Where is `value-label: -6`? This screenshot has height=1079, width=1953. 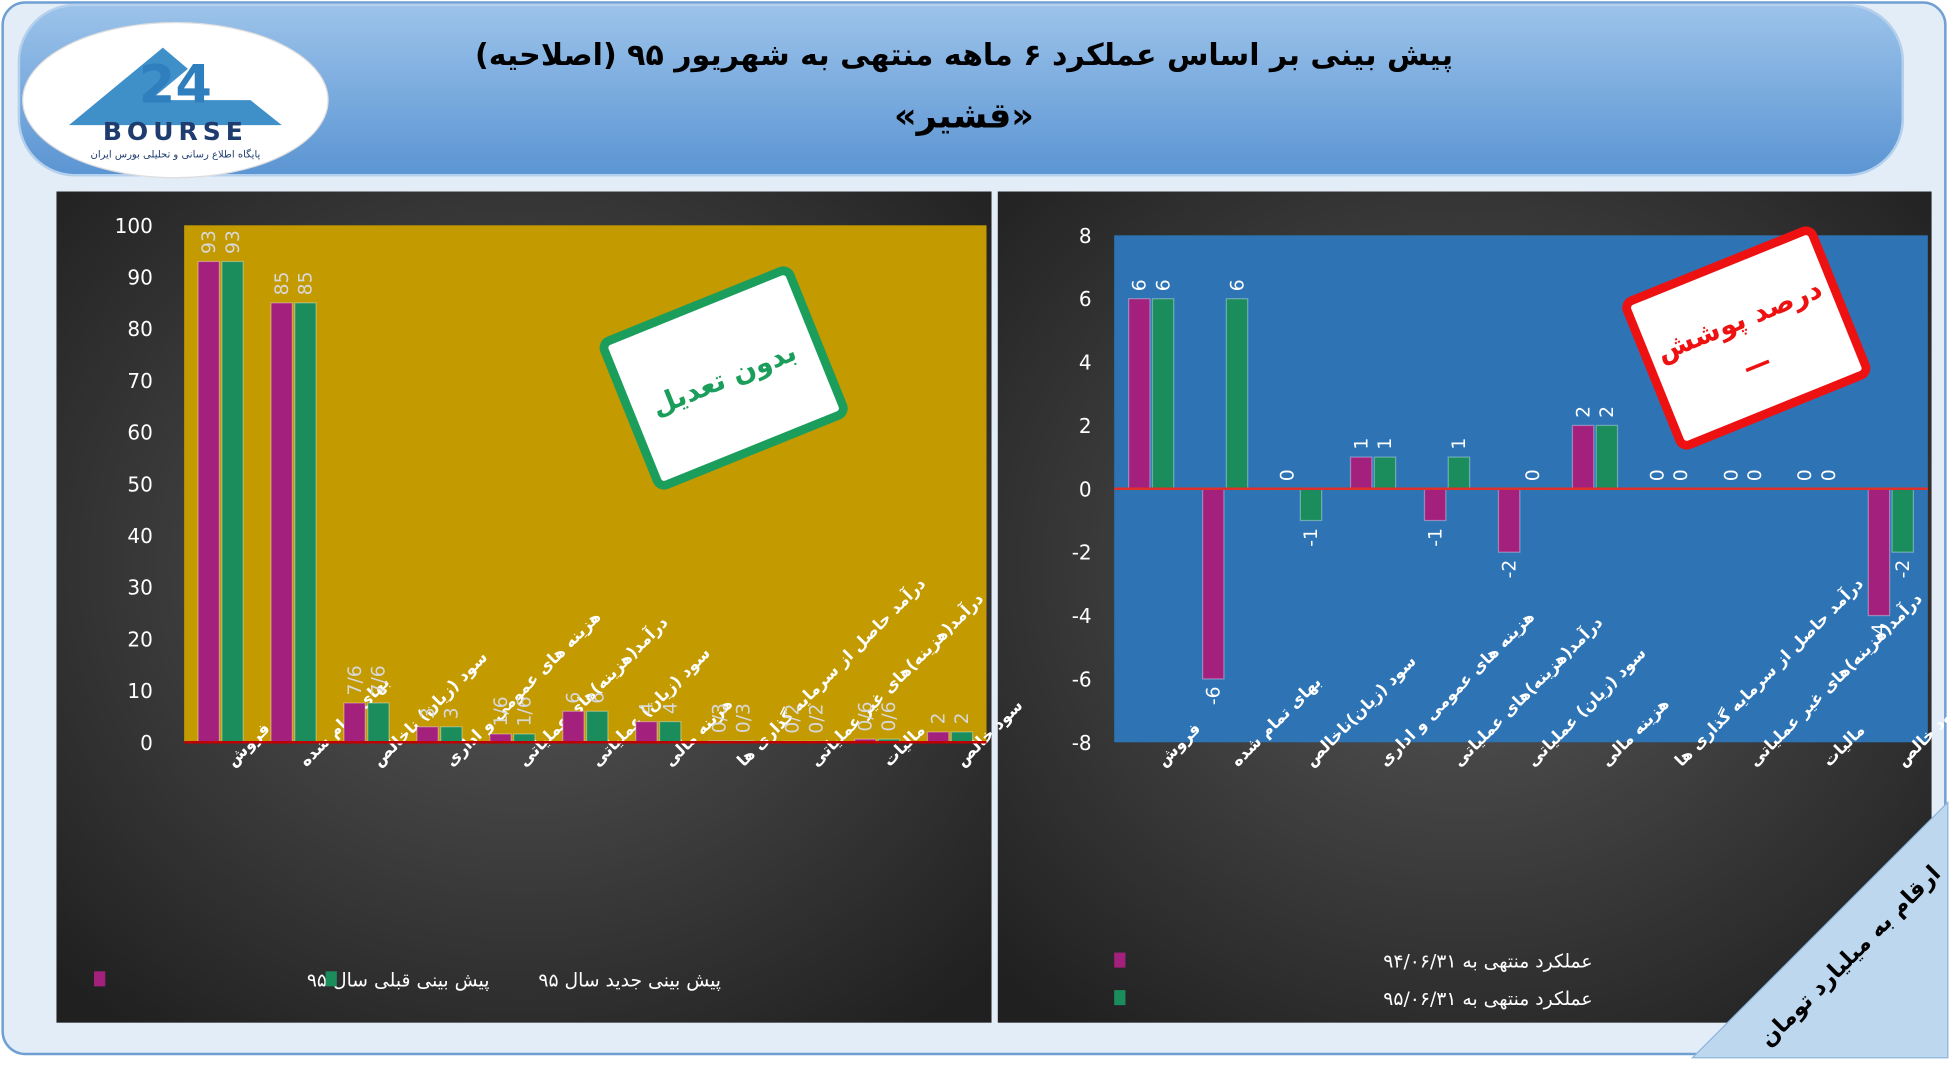 value-label: -6 is located at coordinates (1214, 695).